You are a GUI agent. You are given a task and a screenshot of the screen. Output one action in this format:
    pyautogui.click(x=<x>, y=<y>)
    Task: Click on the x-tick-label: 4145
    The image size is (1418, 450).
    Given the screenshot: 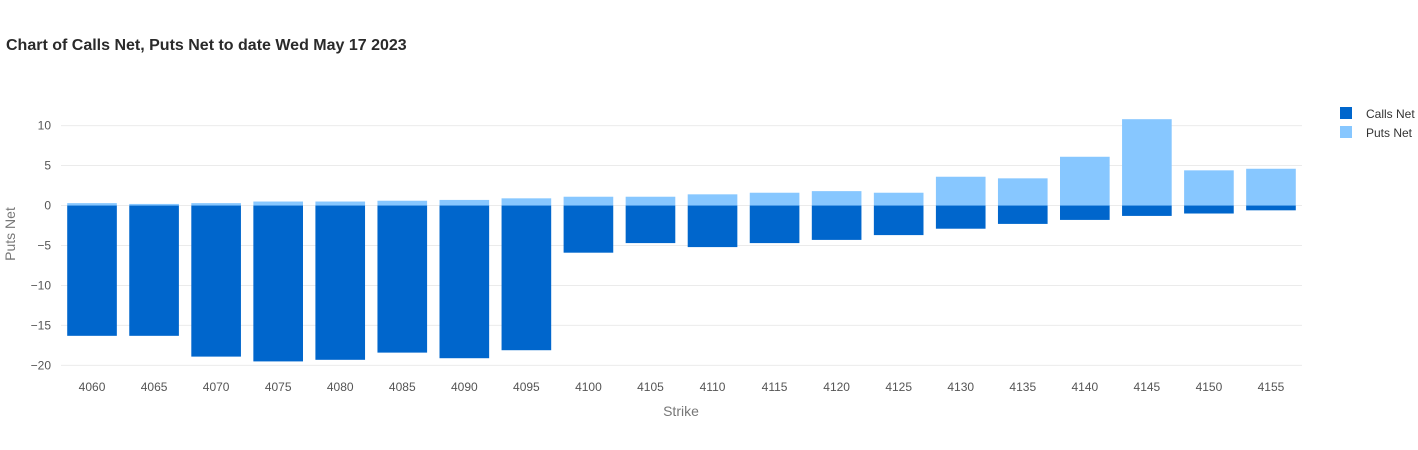 What is the action you would take?
    pyautogui.click(x=1147, y=387)
    